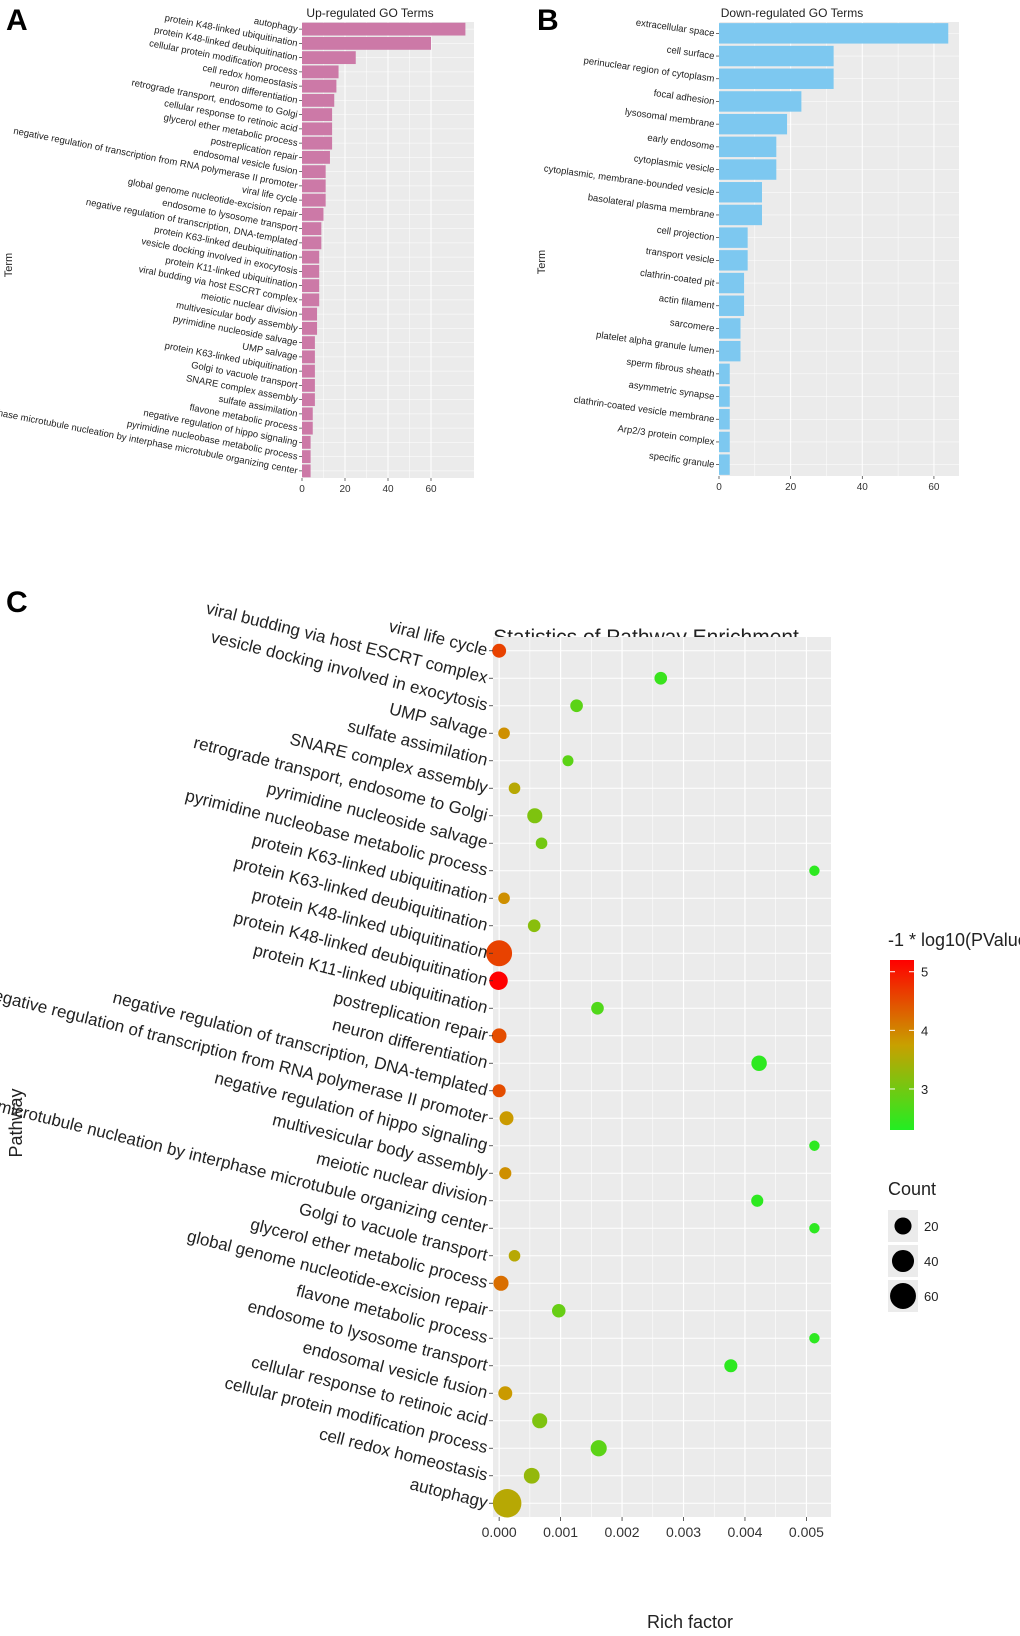 This screenshot has height=1636, width=1020. Describe the element at coordinates (690, 1622) in the screenshot. I see `chart-c-x-axis-title: Rich factor` at that location.